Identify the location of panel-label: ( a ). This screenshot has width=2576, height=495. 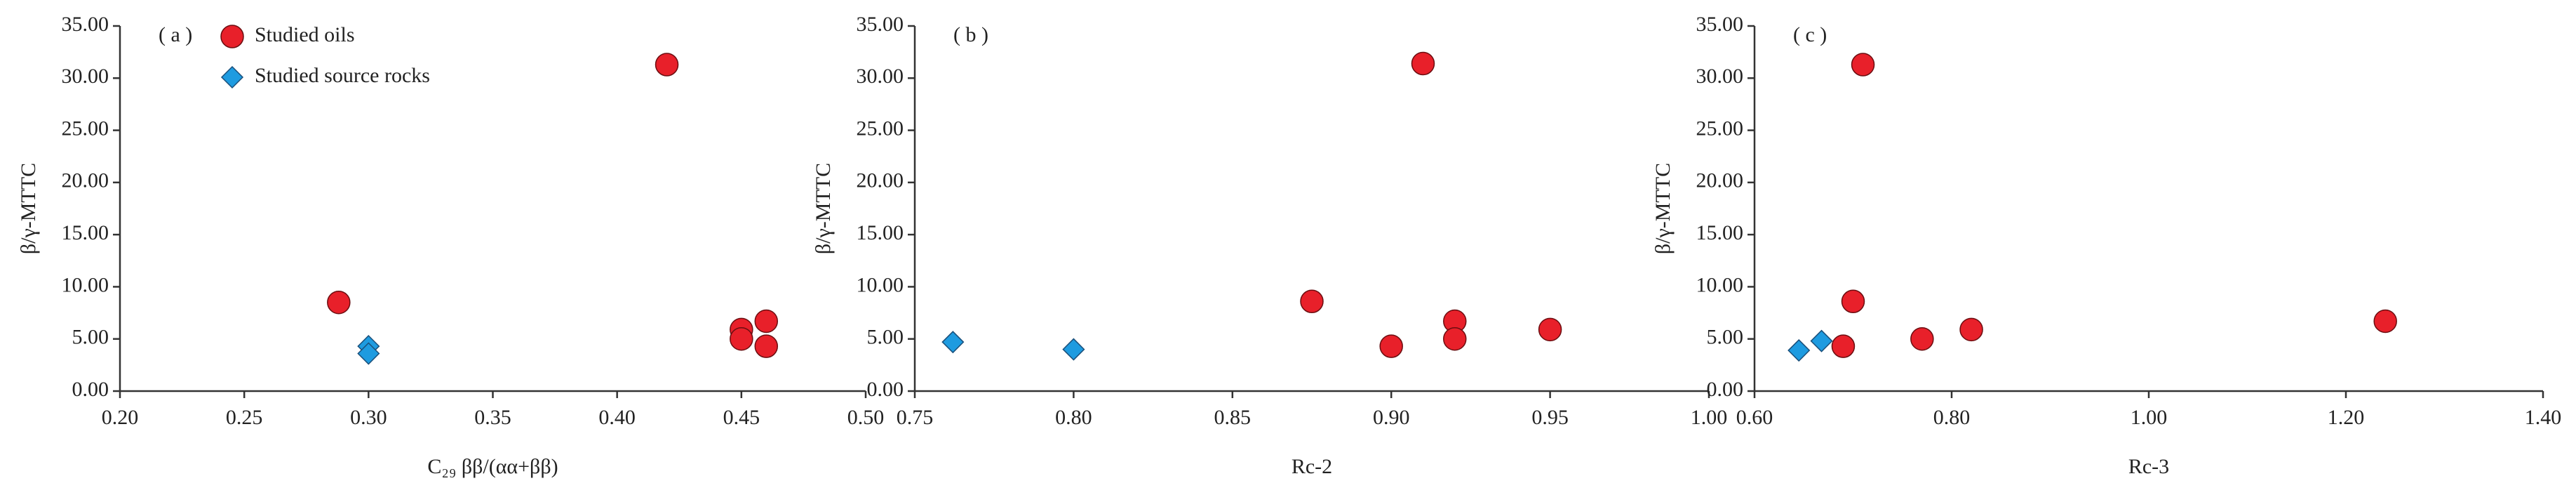
(175, 34).